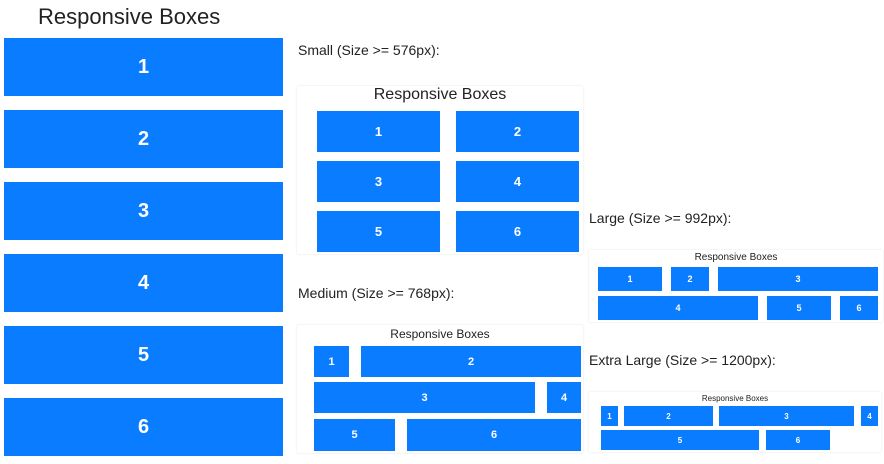  I want to click on page-title: Responsive Boxes, so click(129, 16).